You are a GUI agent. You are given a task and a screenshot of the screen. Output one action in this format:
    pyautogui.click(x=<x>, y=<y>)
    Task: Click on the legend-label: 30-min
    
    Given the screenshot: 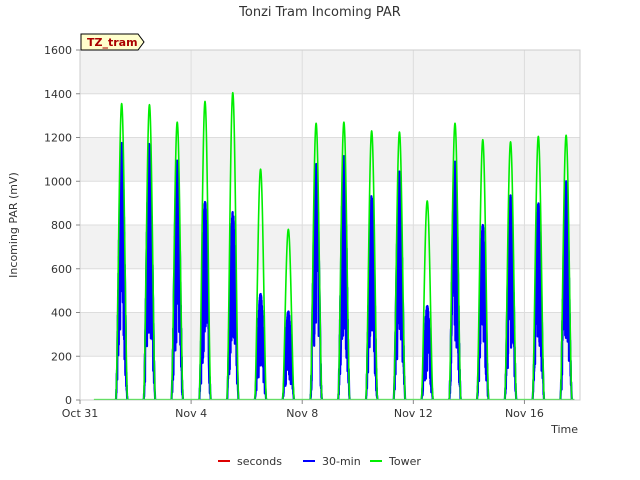 What is the action you would take?
    pyautogui.click(x=341, y=461)
    